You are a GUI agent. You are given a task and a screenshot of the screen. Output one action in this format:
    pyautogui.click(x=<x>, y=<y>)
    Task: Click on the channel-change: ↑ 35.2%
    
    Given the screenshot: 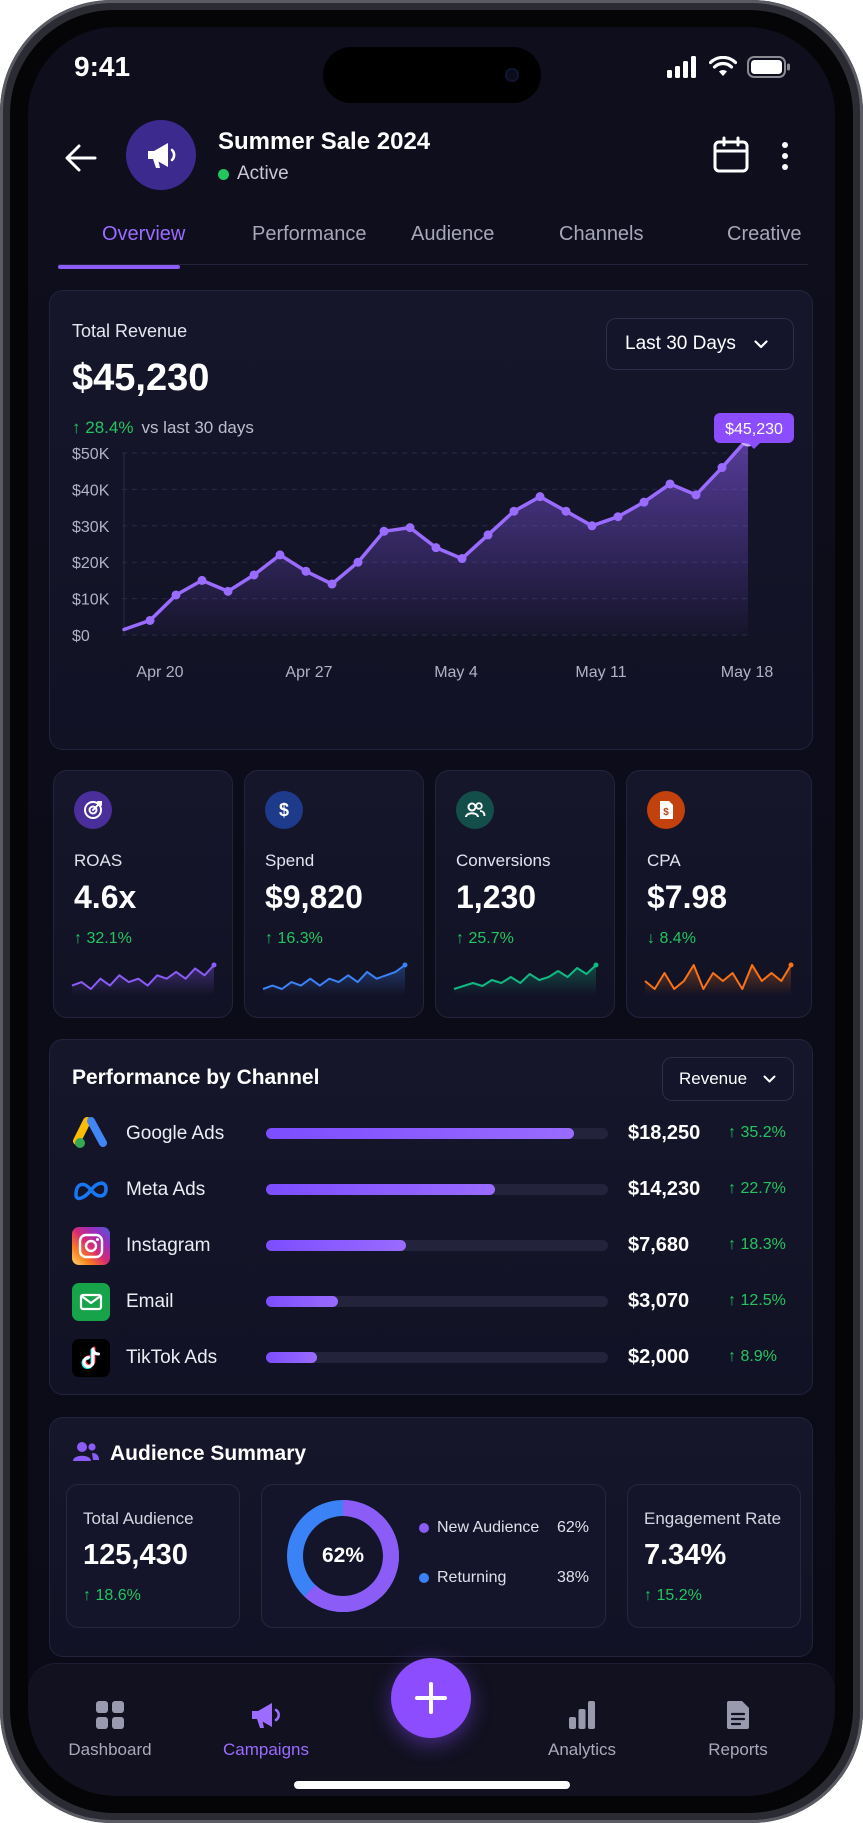 What is the action you would take?
    pyautogui.click(x=757, y=1132)
    